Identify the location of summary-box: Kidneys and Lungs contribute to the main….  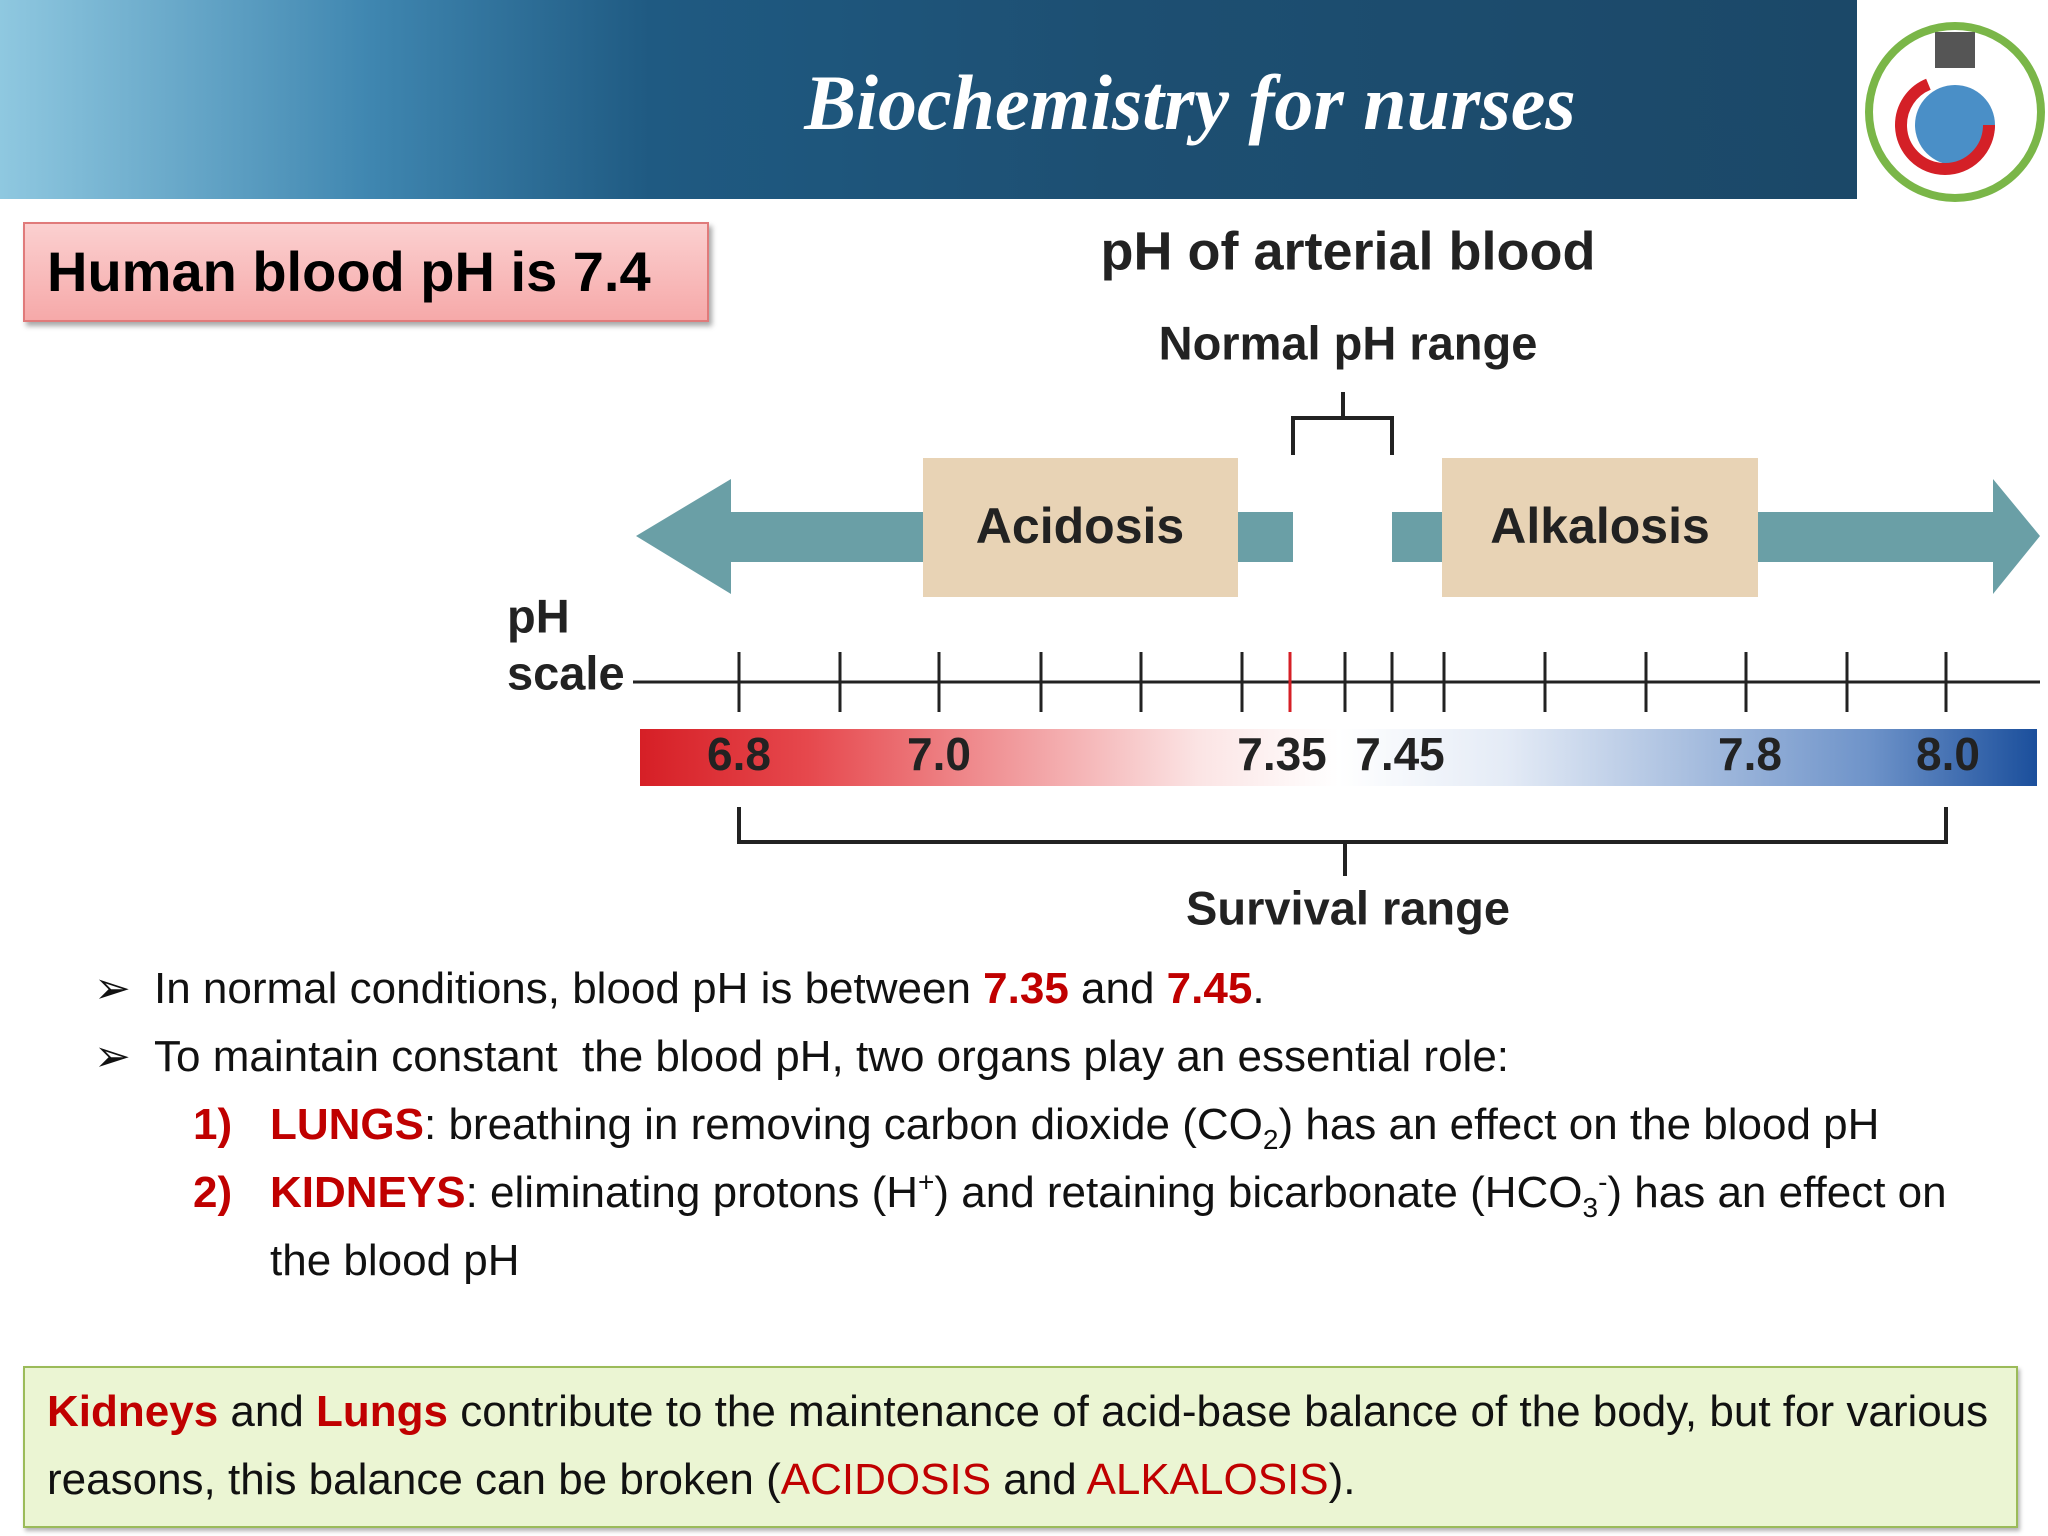
(1020, 1447).